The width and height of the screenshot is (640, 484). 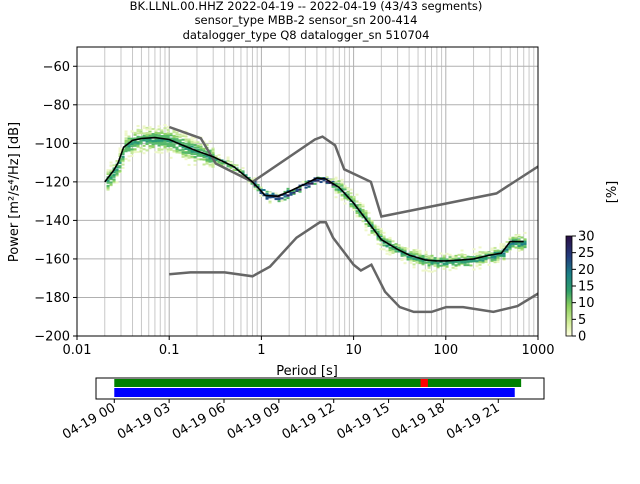 I want to click on colorbar-tick-label: 20, so click(x=586, y=270).